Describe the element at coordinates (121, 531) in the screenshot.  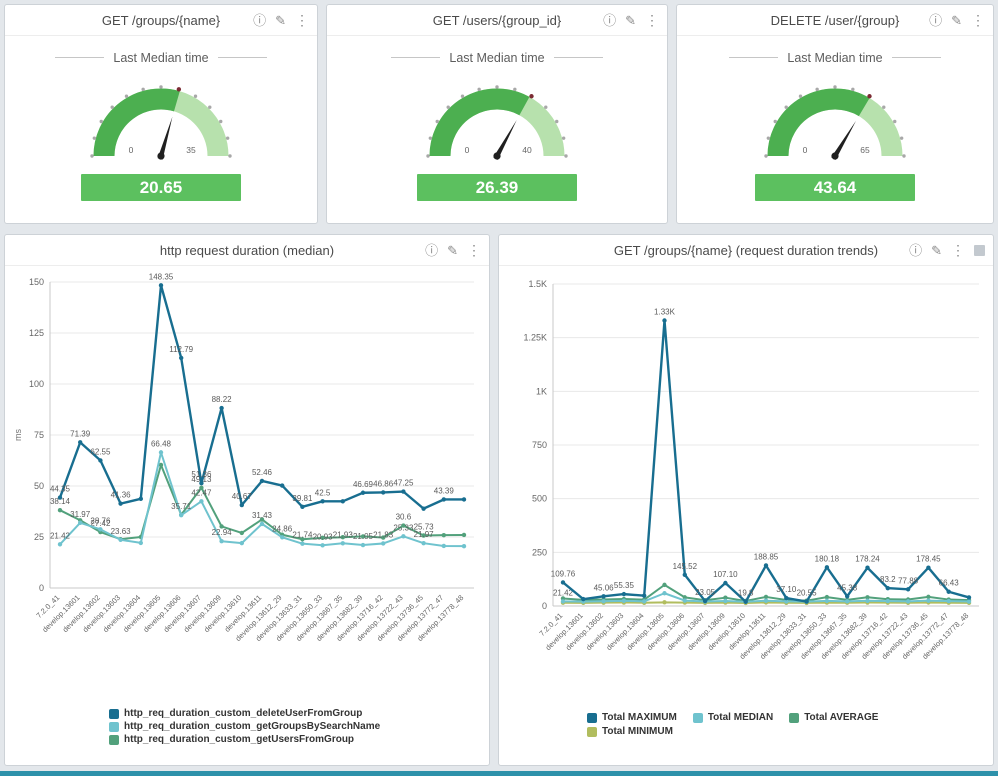
I see `svg-text: 23.63` at that location.